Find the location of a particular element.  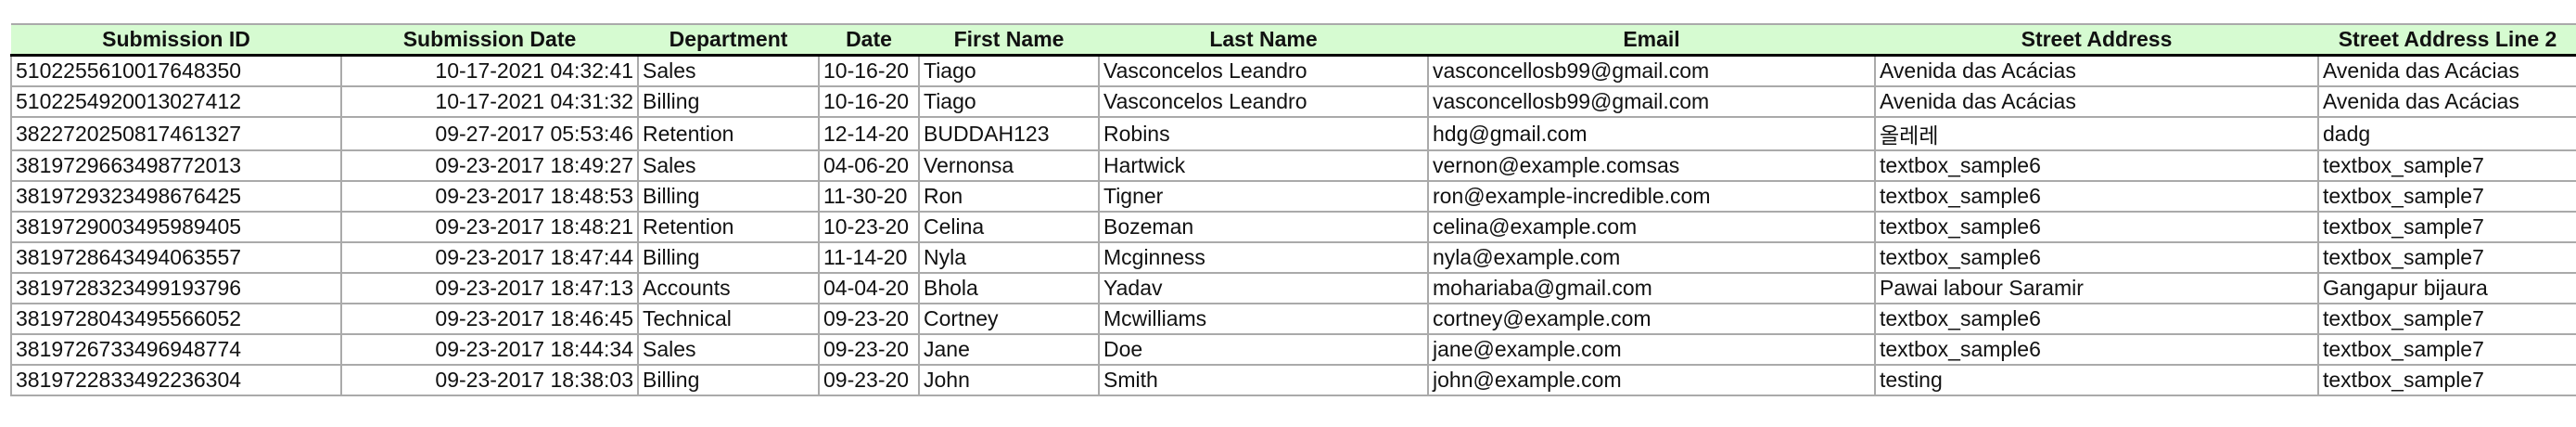

column-header-department: Department is located at coordinates (729, 40).